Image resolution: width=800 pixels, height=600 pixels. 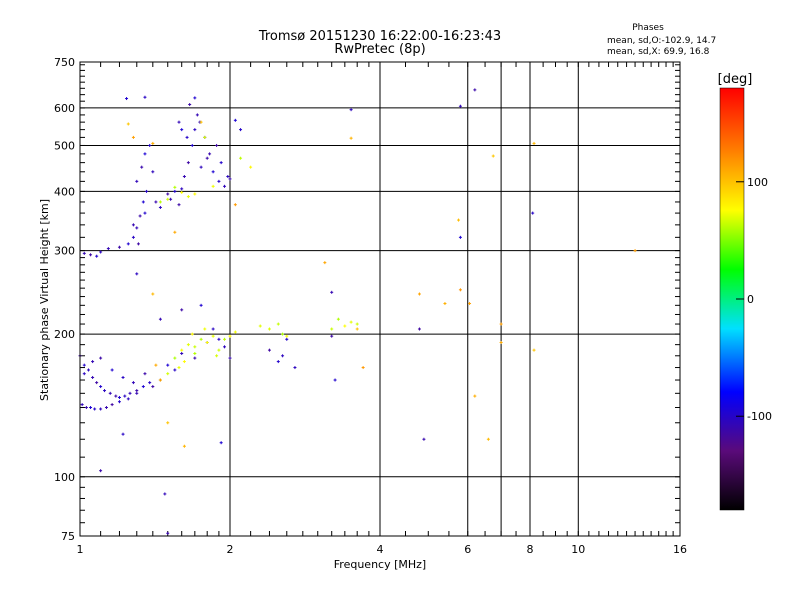 What do you see at coordinates (382, 549) in the screenshot?
I see `x-tick-labels: 1 2 4 6 8 10 16` at bounding box center [382, 549].